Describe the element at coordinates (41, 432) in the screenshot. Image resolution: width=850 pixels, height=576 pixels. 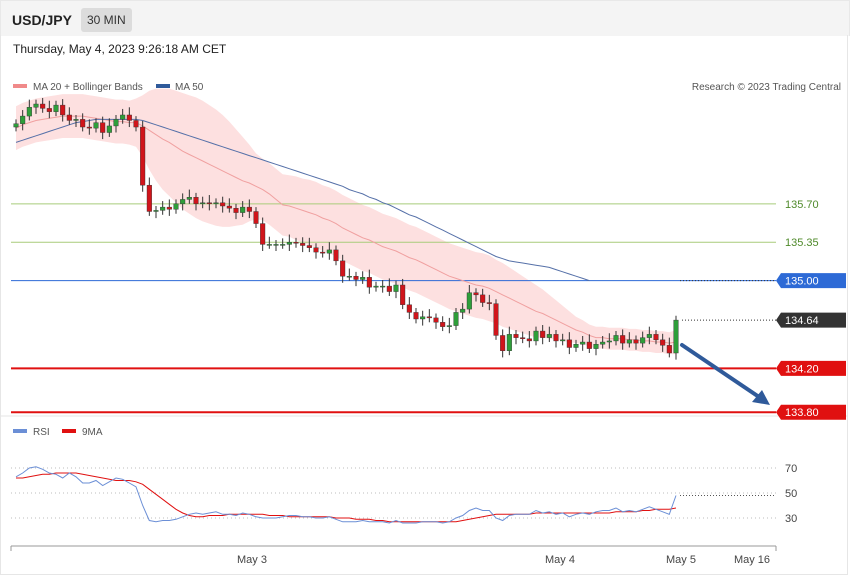
I see `legend-label-rsi: RSI` at that location.